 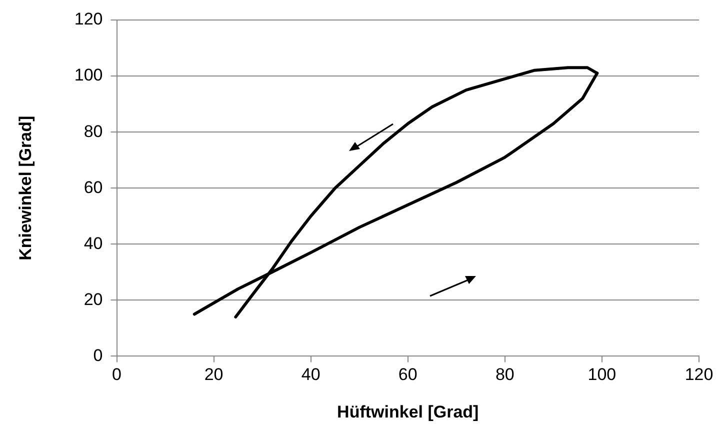 What do you see at coordinates (504, 374) in the screenshot?
I see `x-tick-label: 80` at bounding box center [504, 374].